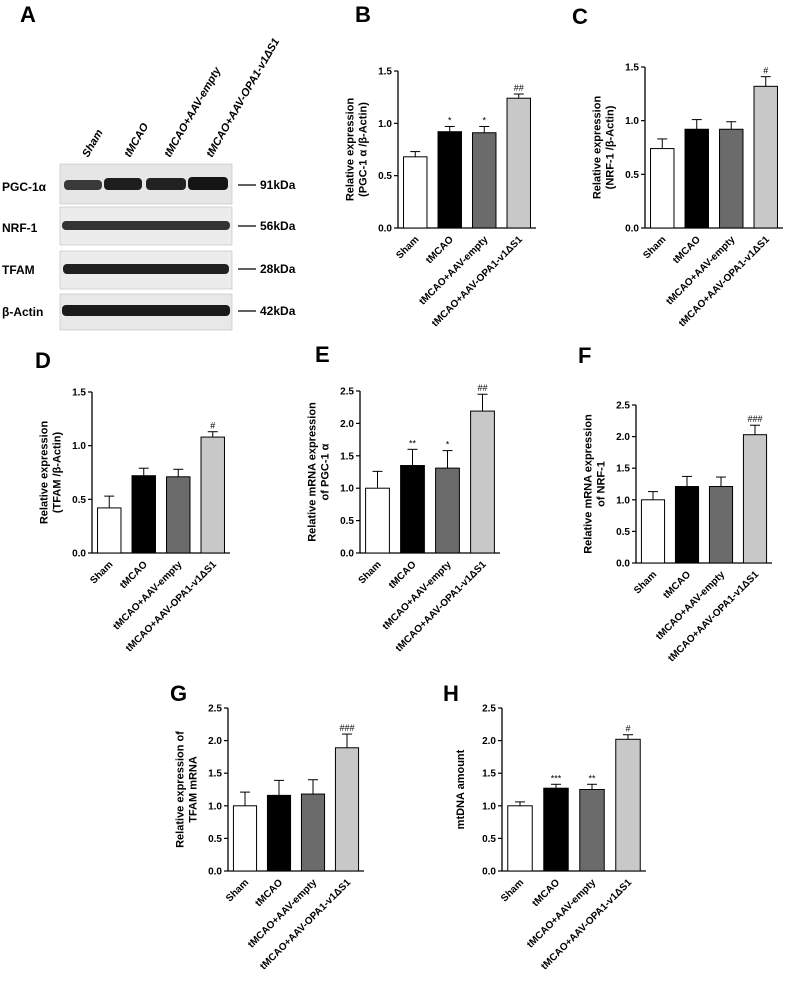  Describe the element at coordinates (136, 140) in the screenshot. I see `blot-lane-tmcao: tMCAO` at that location.